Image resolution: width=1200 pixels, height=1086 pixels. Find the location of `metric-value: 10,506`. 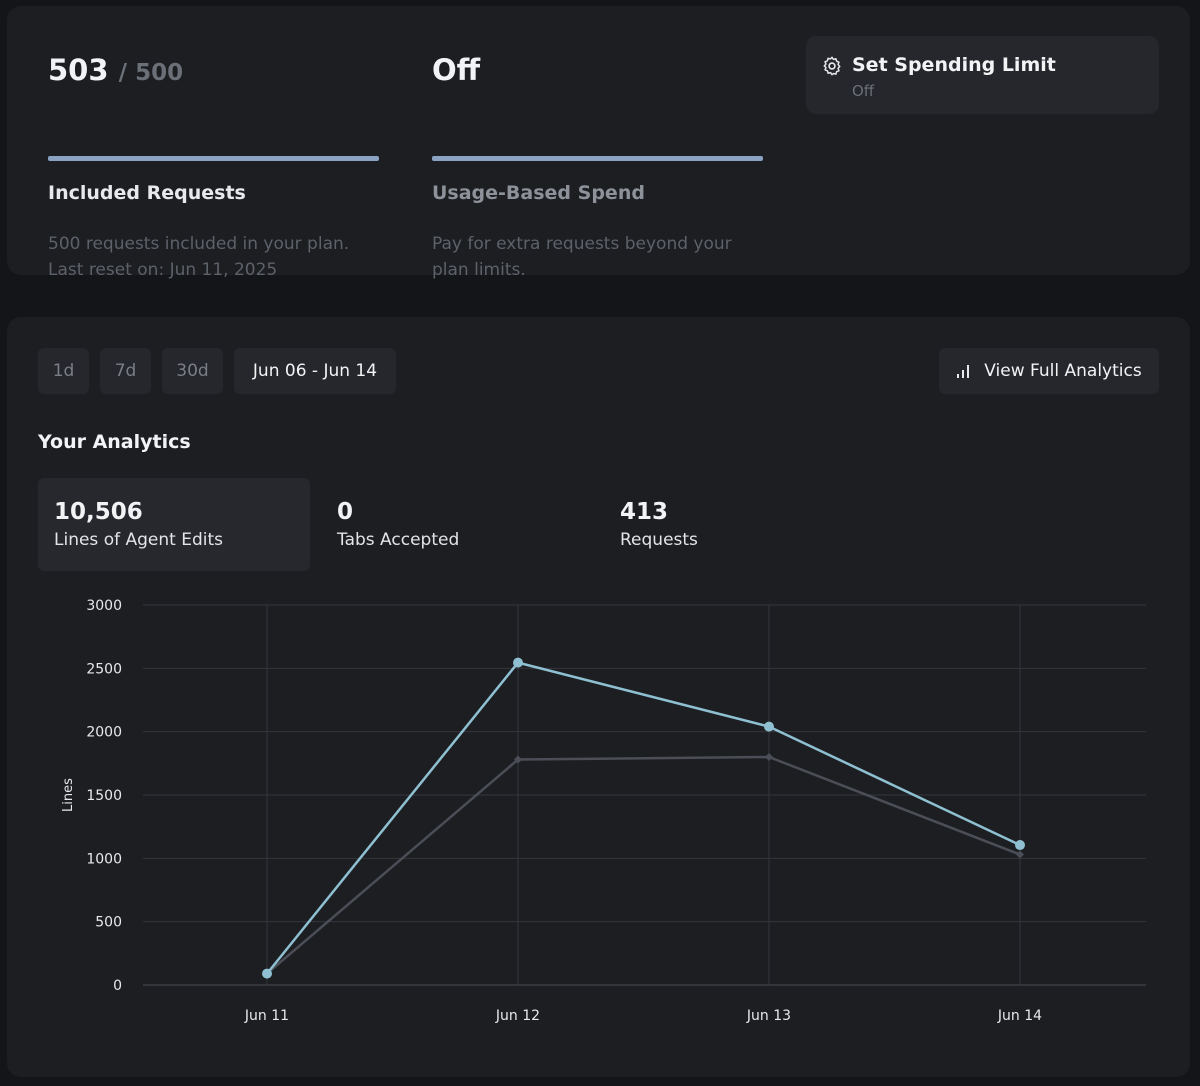

metric-value: 10,506 is located at coordinates (98, 512).